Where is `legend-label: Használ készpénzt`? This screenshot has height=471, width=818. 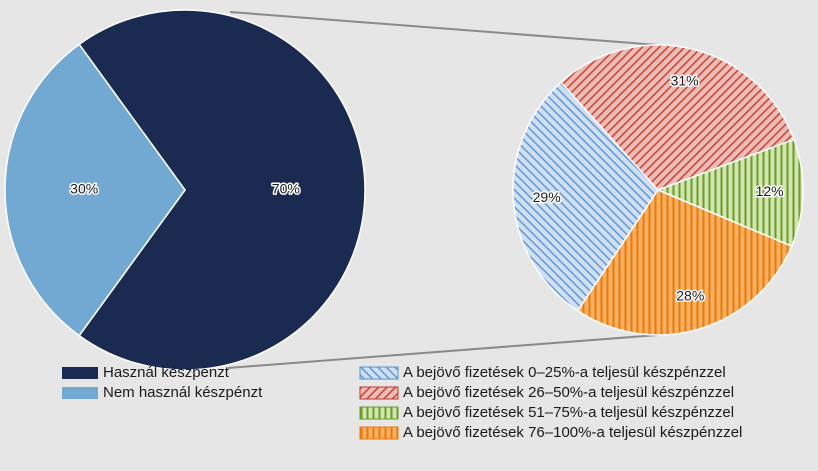
legend-label: Használ készpénzt is located at coordinates (166, 372).